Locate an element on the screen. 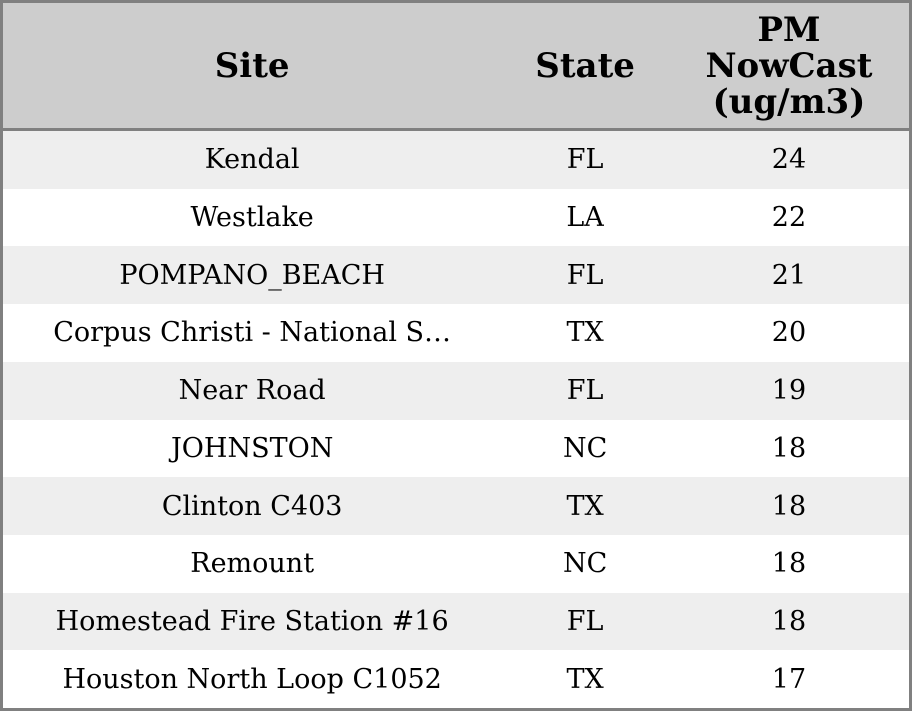 The width and height of the screenshot is (912, 711). table-row: JOHNSTON NC 18 is located at coordinates (456, 448).